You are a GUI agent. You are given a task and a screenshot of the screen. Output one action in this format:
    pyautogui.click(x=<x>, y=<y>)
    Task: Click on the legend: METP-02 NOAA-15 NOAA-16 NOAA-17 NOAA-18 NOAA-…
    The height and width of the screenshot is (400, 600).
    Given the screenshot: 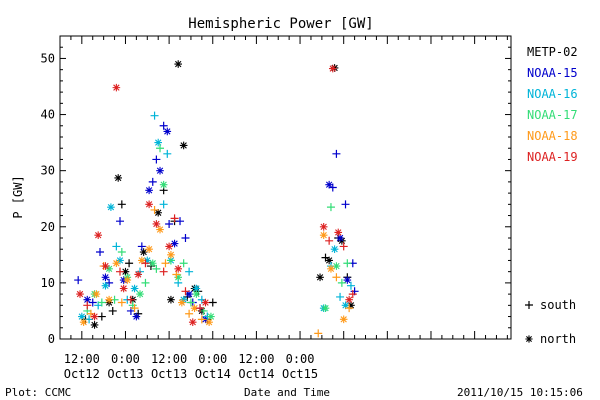 What is the action you would take?
    pyautogui.click(x=552, y=104)
    